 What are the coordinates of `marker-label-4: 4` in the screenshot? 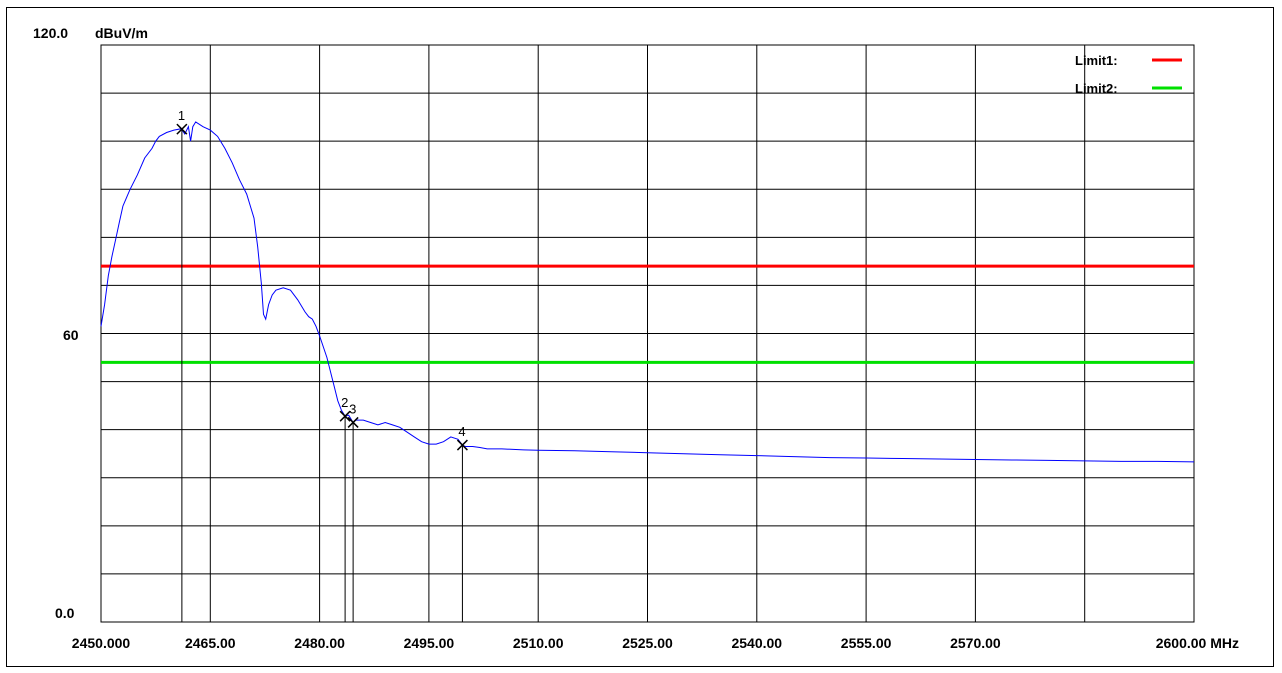 It's located at (461, 431).